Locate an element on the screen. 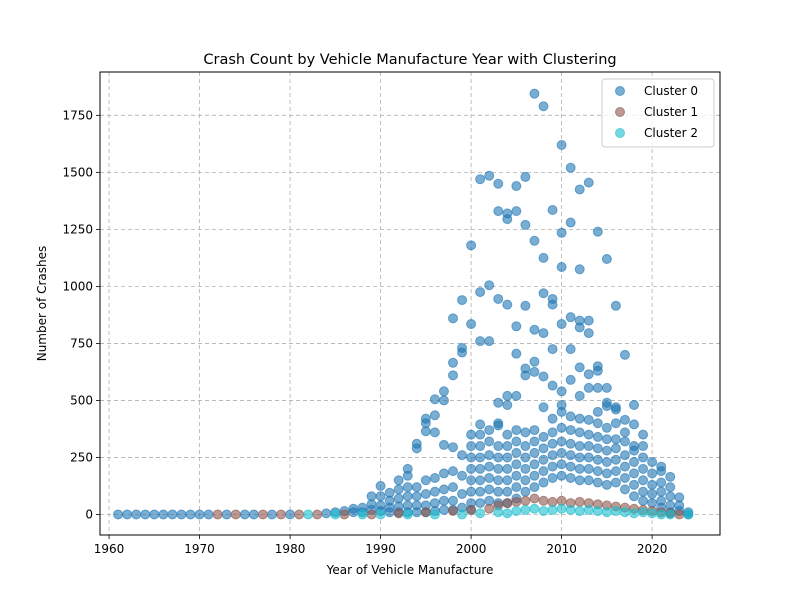 This screenshot has width=800, height=600. x-tick-label: 1970 is located at coordinates (199, 549).